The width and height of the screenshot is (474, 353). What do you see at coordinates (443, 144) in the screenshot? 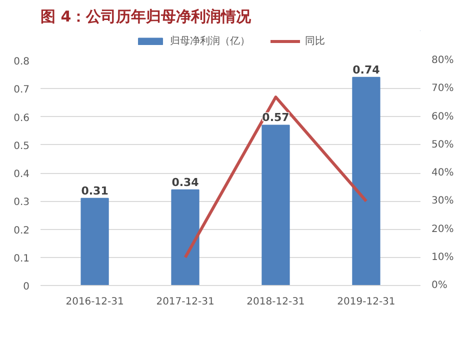
I see `y2-tick-label: 50%` at bounding box center [443, 144].